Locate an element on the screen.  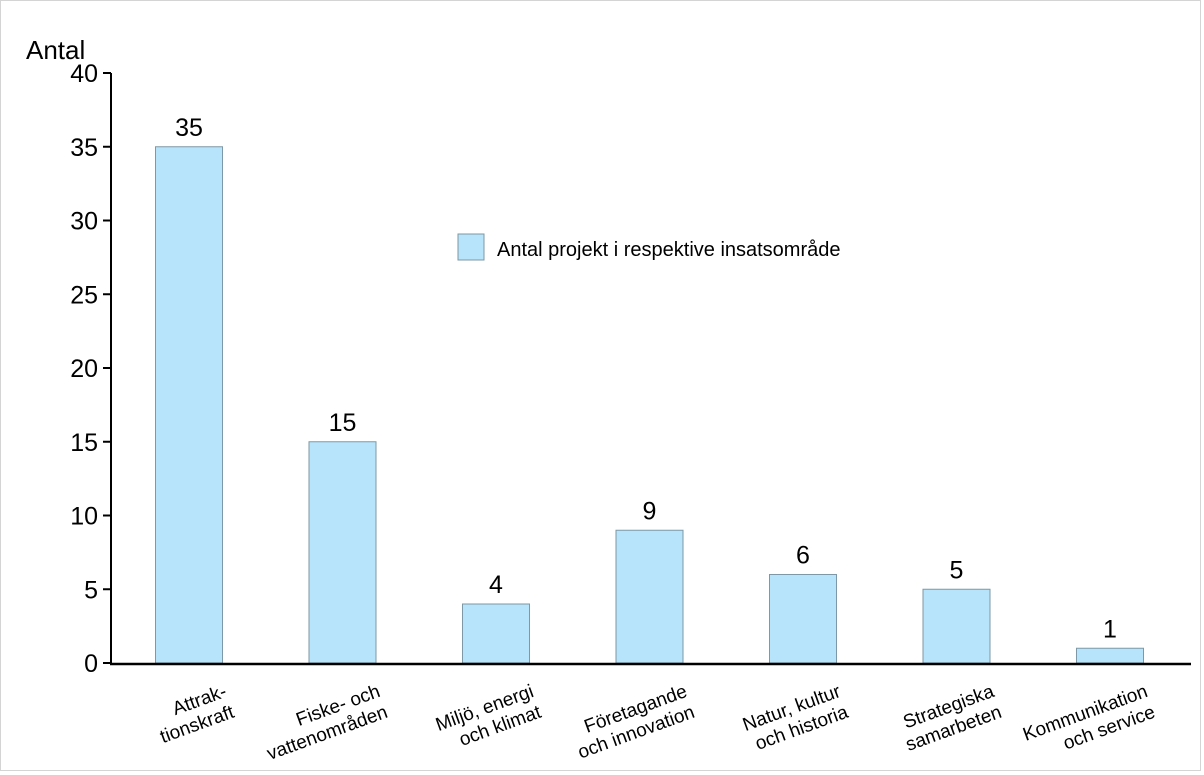
legend-swatch is located at coordinates (471, 247).